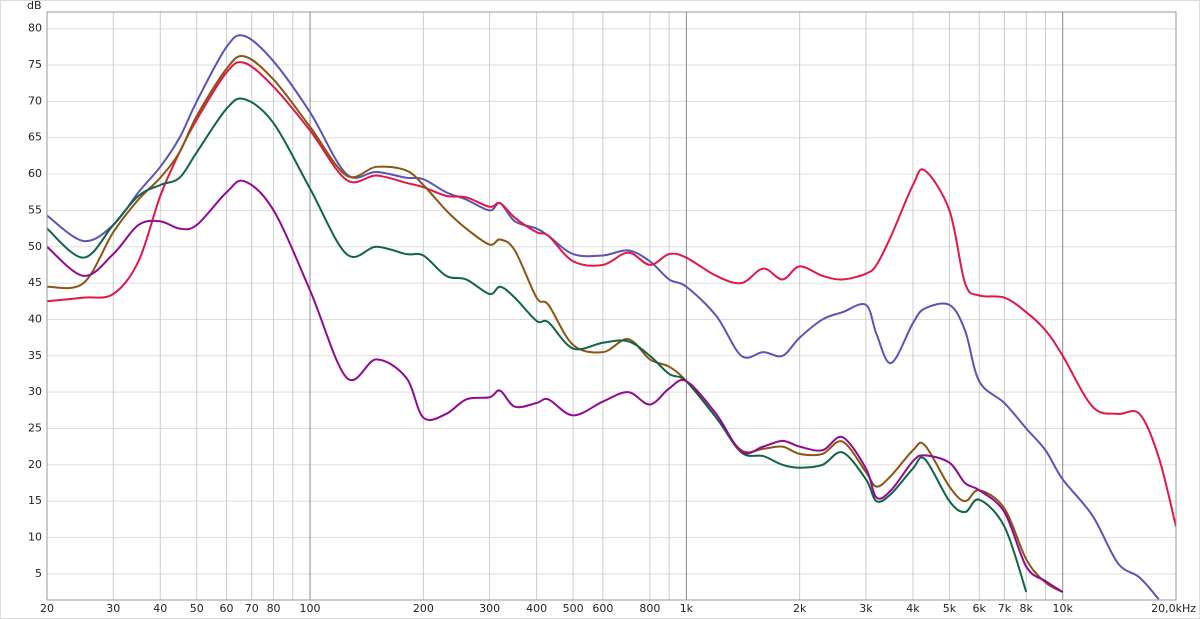 The width and height of the screenshot is (1200, 619). I want to click on x-tick-label: 100, so click(310, 608).